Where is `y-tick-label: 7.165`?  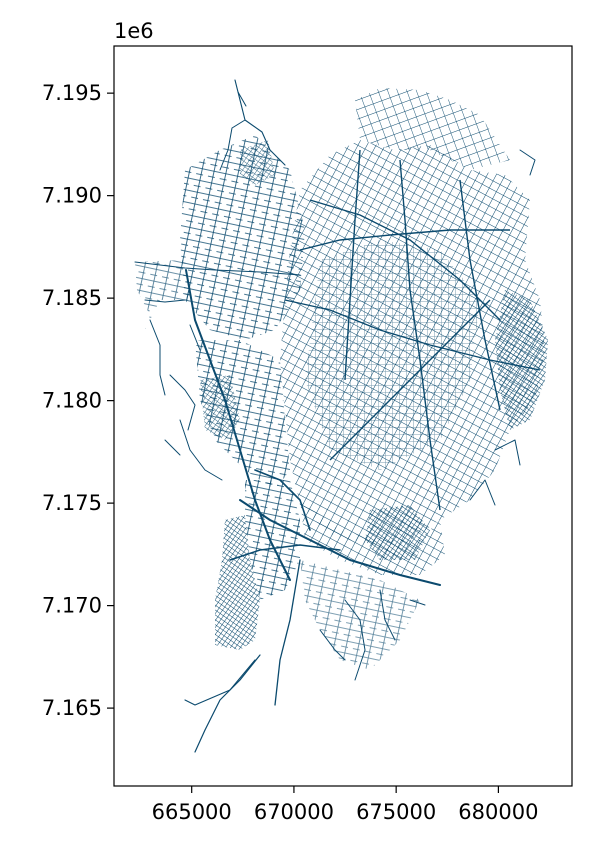
y-tick-label: 7.165 is located at coordinates (72, 708).